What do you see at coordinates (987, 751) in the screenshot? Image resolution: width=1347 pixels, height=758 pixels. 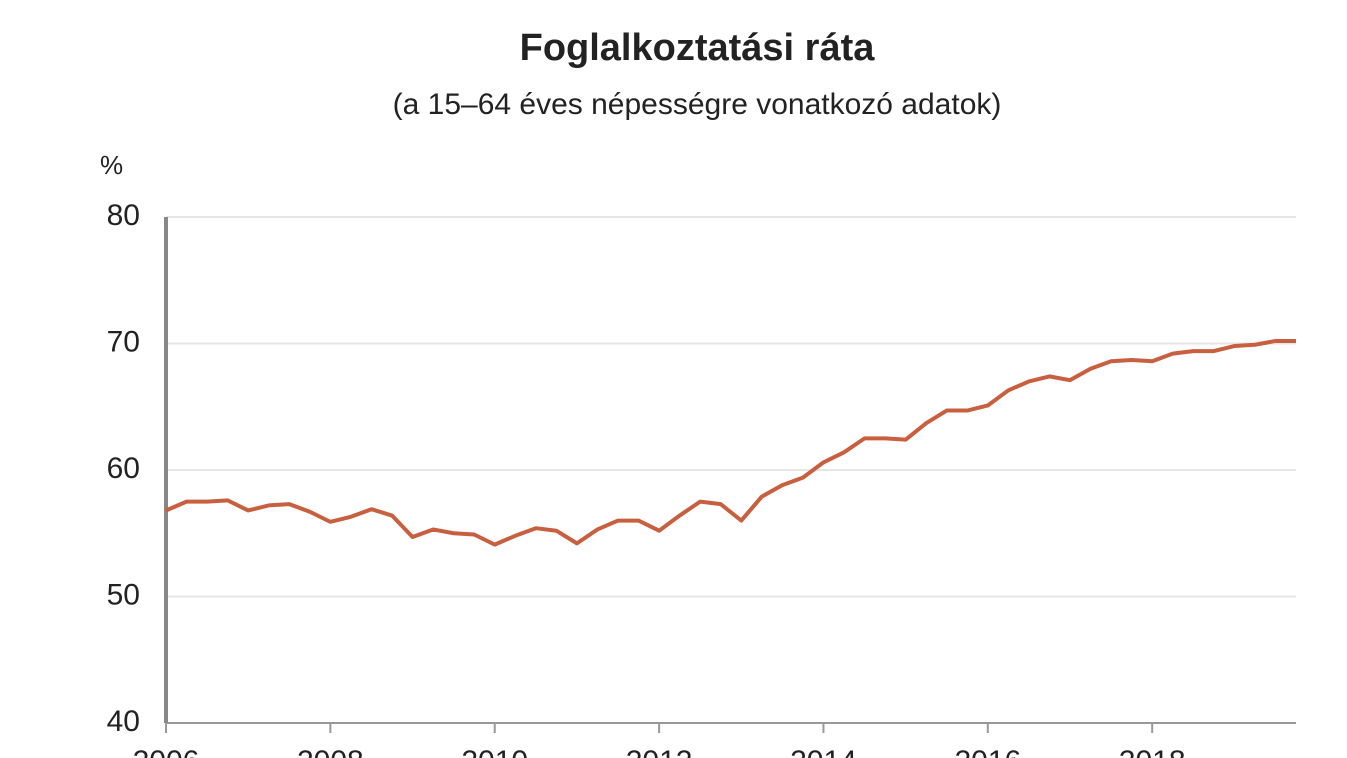 I see `x-tick-label: 2016` at bounding box center [987, 751].